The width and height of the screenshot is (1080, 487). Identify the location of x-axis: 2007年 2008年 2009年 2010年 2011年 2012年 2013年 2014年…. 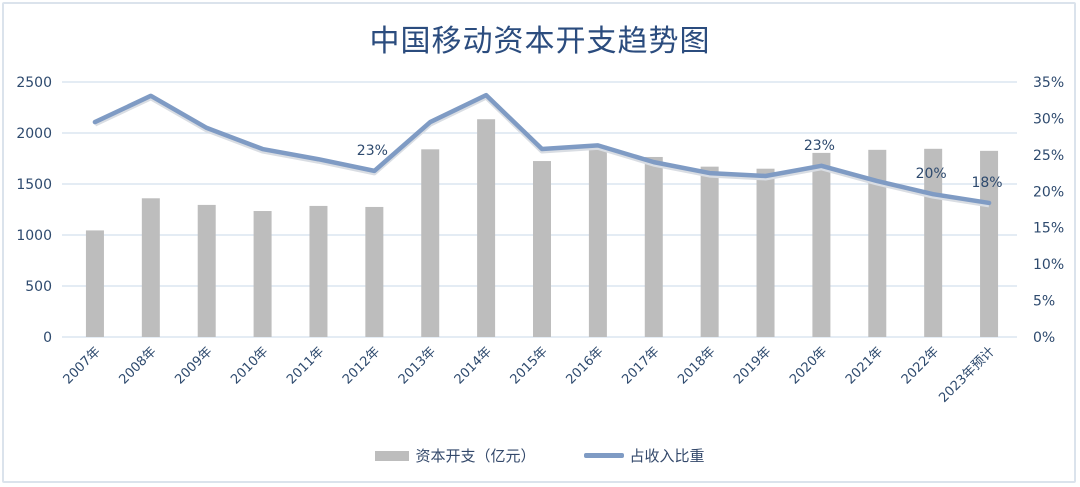
(529, 375).